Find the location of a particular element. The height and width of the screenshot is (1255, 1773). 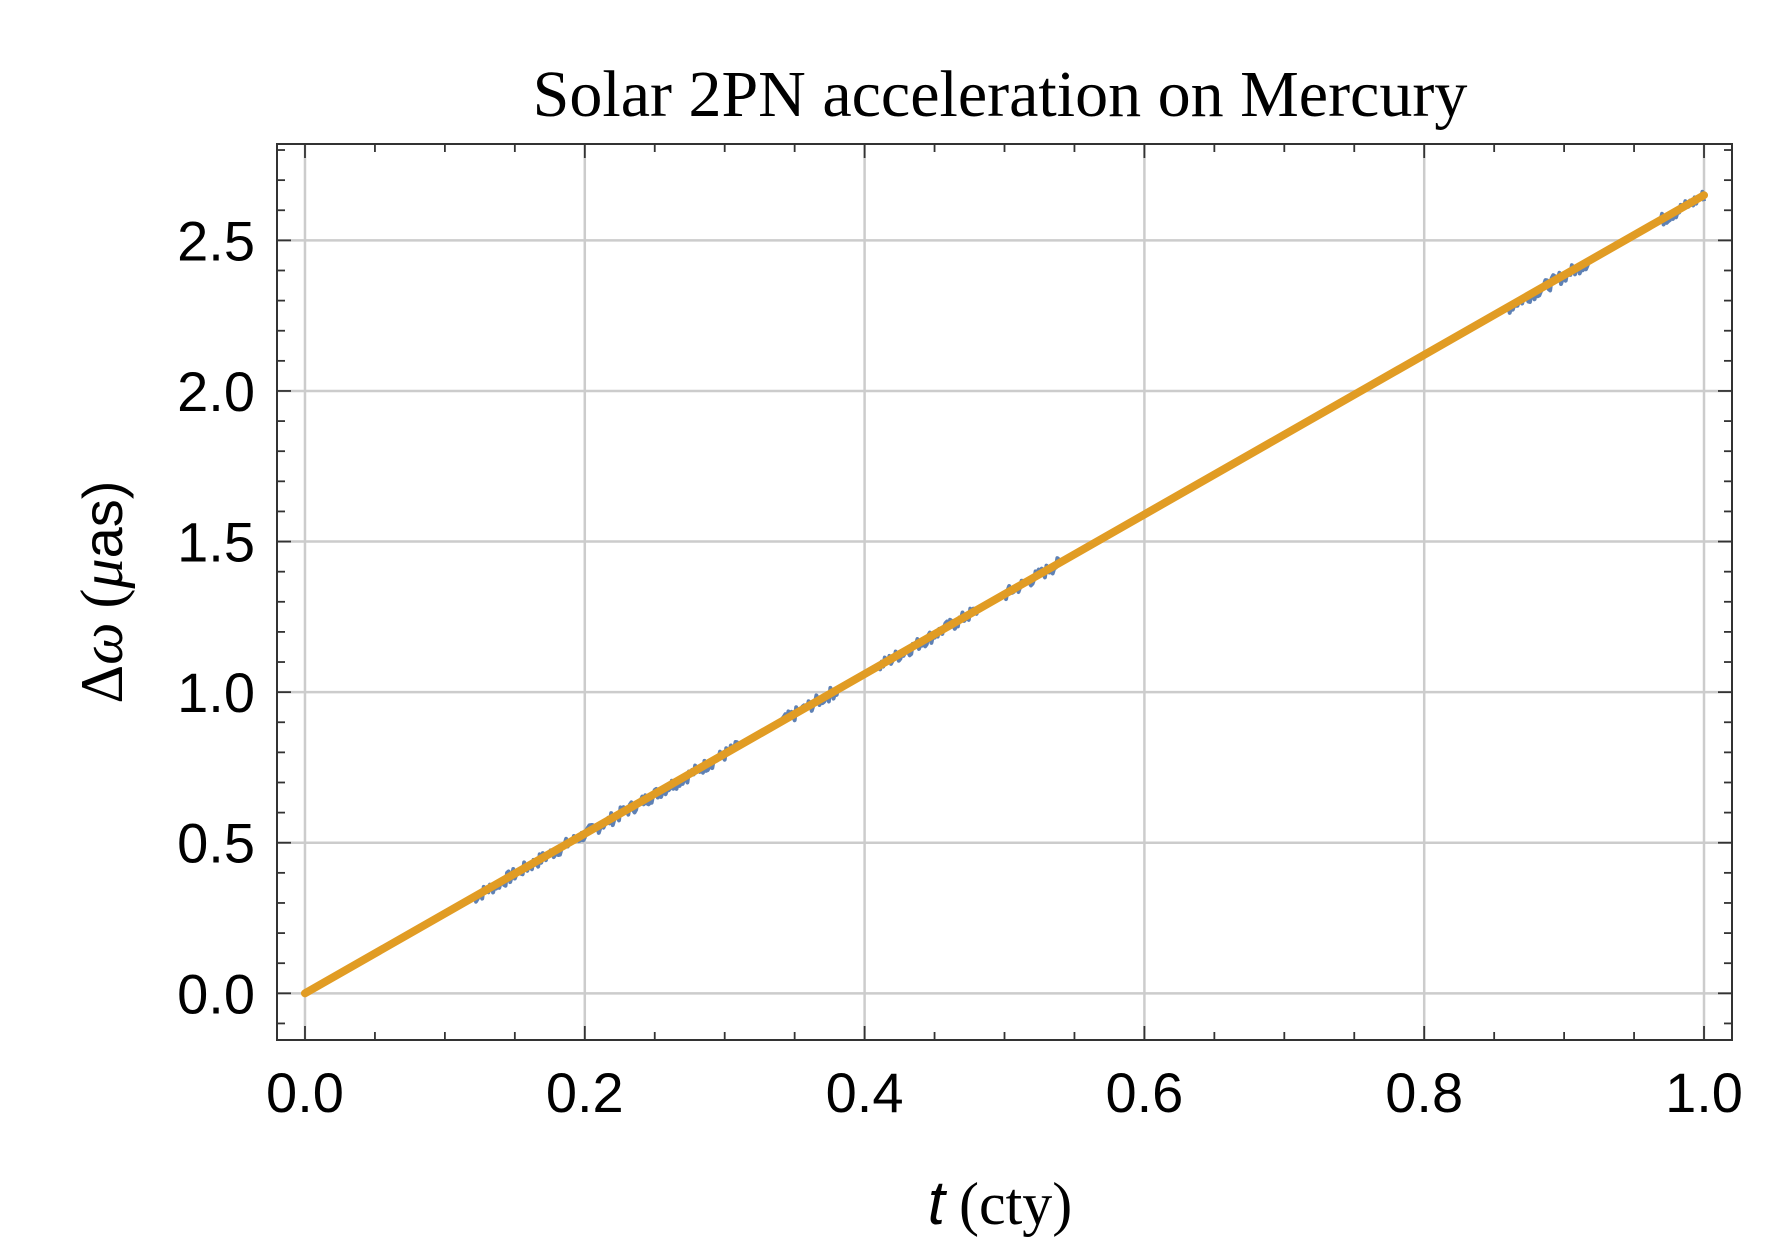

y-axis-unit-rest: as) is located at coordinates (102, 520).